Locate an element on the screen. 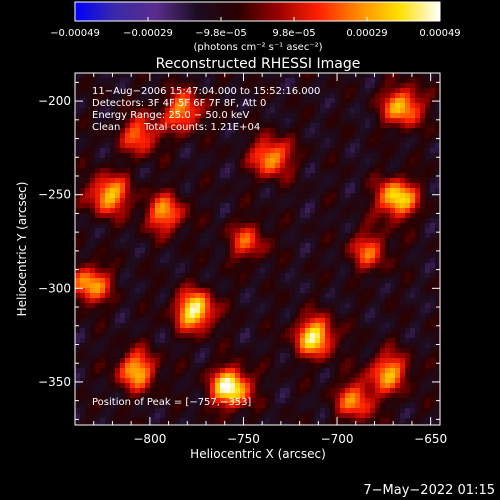 The height and width of the screenshot is (500, 500). chart-title: Reconstructed RHESSI Image is located at coordinates (258, 64).